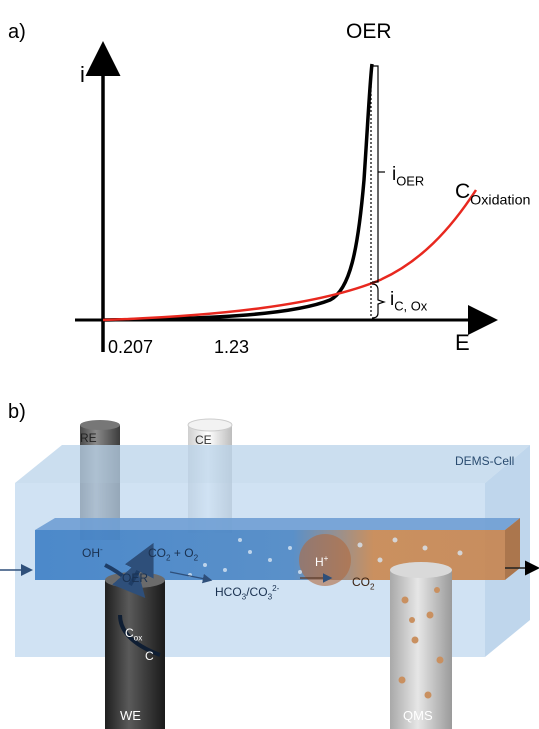 This screenshot has height=729, width=539. I want to click on qms, so click(421, 649).